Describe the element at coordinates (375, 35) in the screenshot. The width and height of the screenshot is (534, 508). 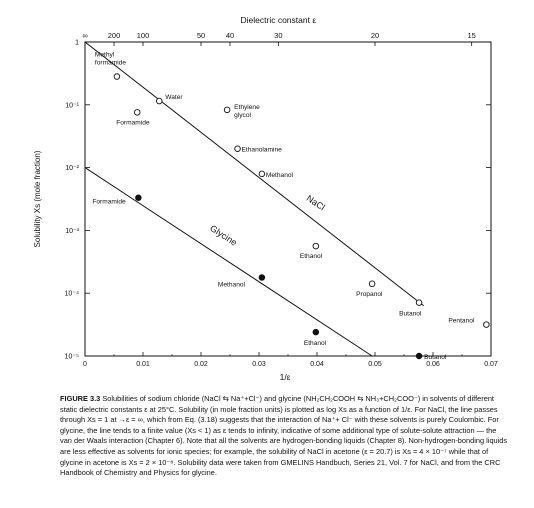
I see `top-tick-label: 20` at that location.